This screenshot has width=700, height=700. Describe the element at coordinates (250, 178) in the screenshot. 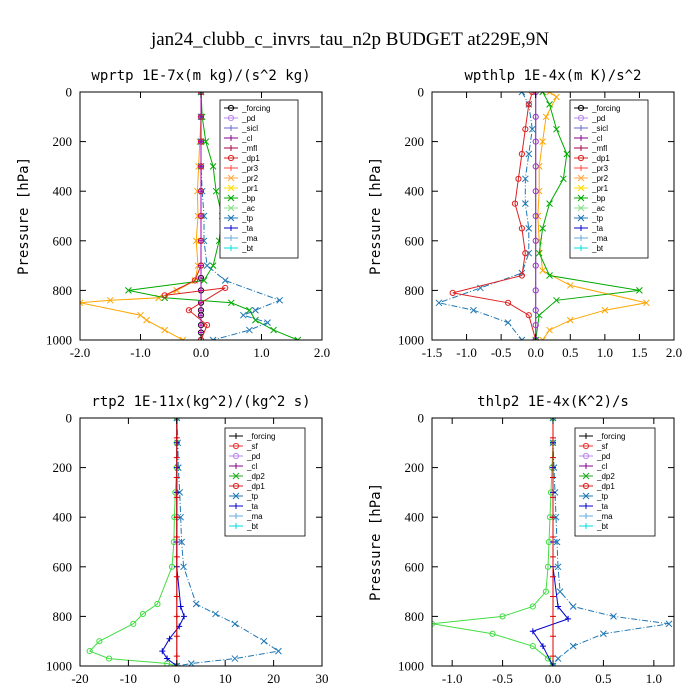

I see `legend-label: _pr2` at that location.